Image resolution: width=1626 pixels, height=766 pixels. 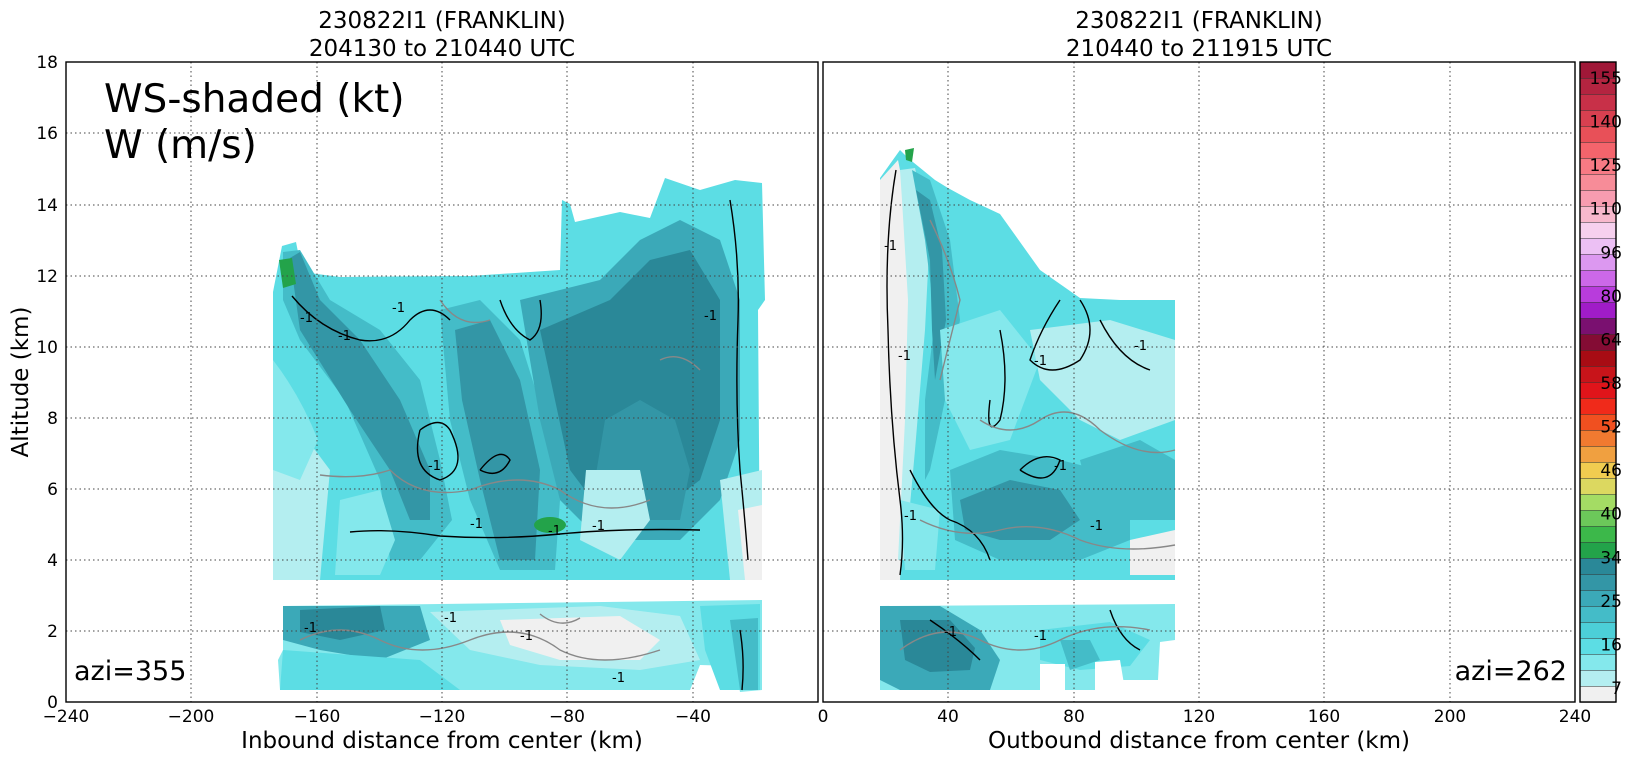 I want to click on colorbar-tick-label: 16, so click(x=1611, y=645).